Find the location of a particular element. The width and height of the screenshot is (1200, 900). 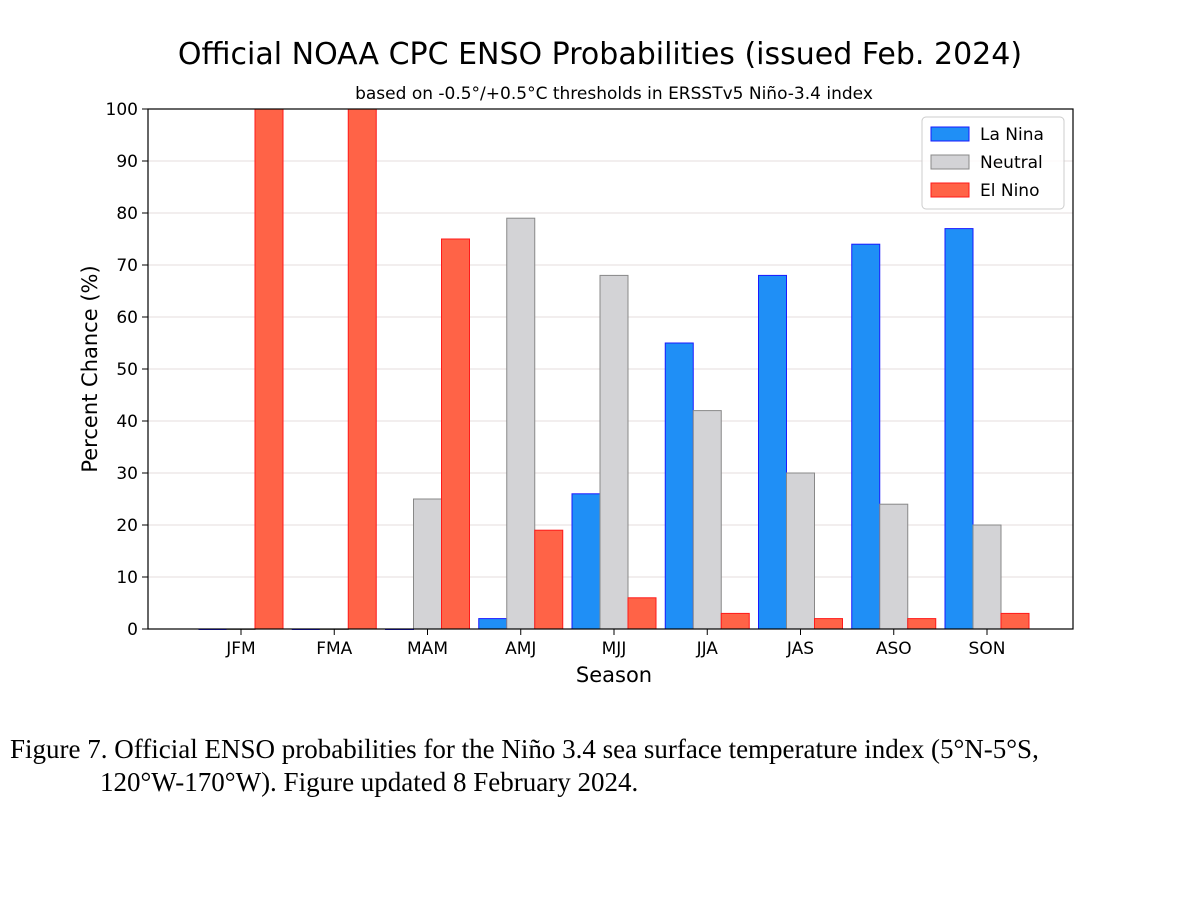

x-tick-label: ASO is located at coordinates (894, 649).